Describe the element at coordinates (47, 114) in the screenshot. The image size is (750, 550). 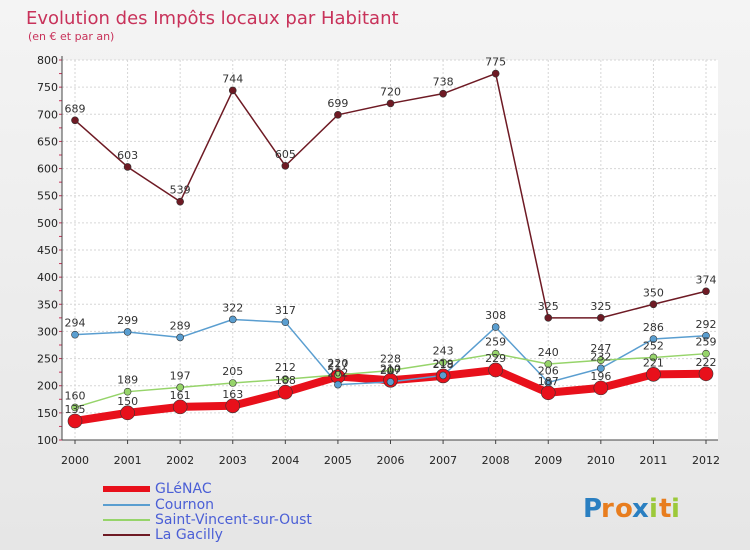
I see `y-tick-label: 700` at that location.